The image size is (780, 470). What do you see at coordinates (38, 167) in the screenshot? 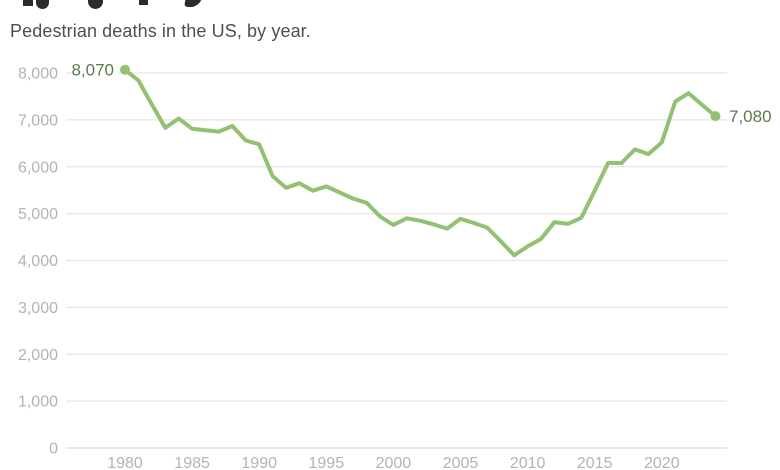
I see `y-tick-label: 6,000` at bounding box center [38, 167].